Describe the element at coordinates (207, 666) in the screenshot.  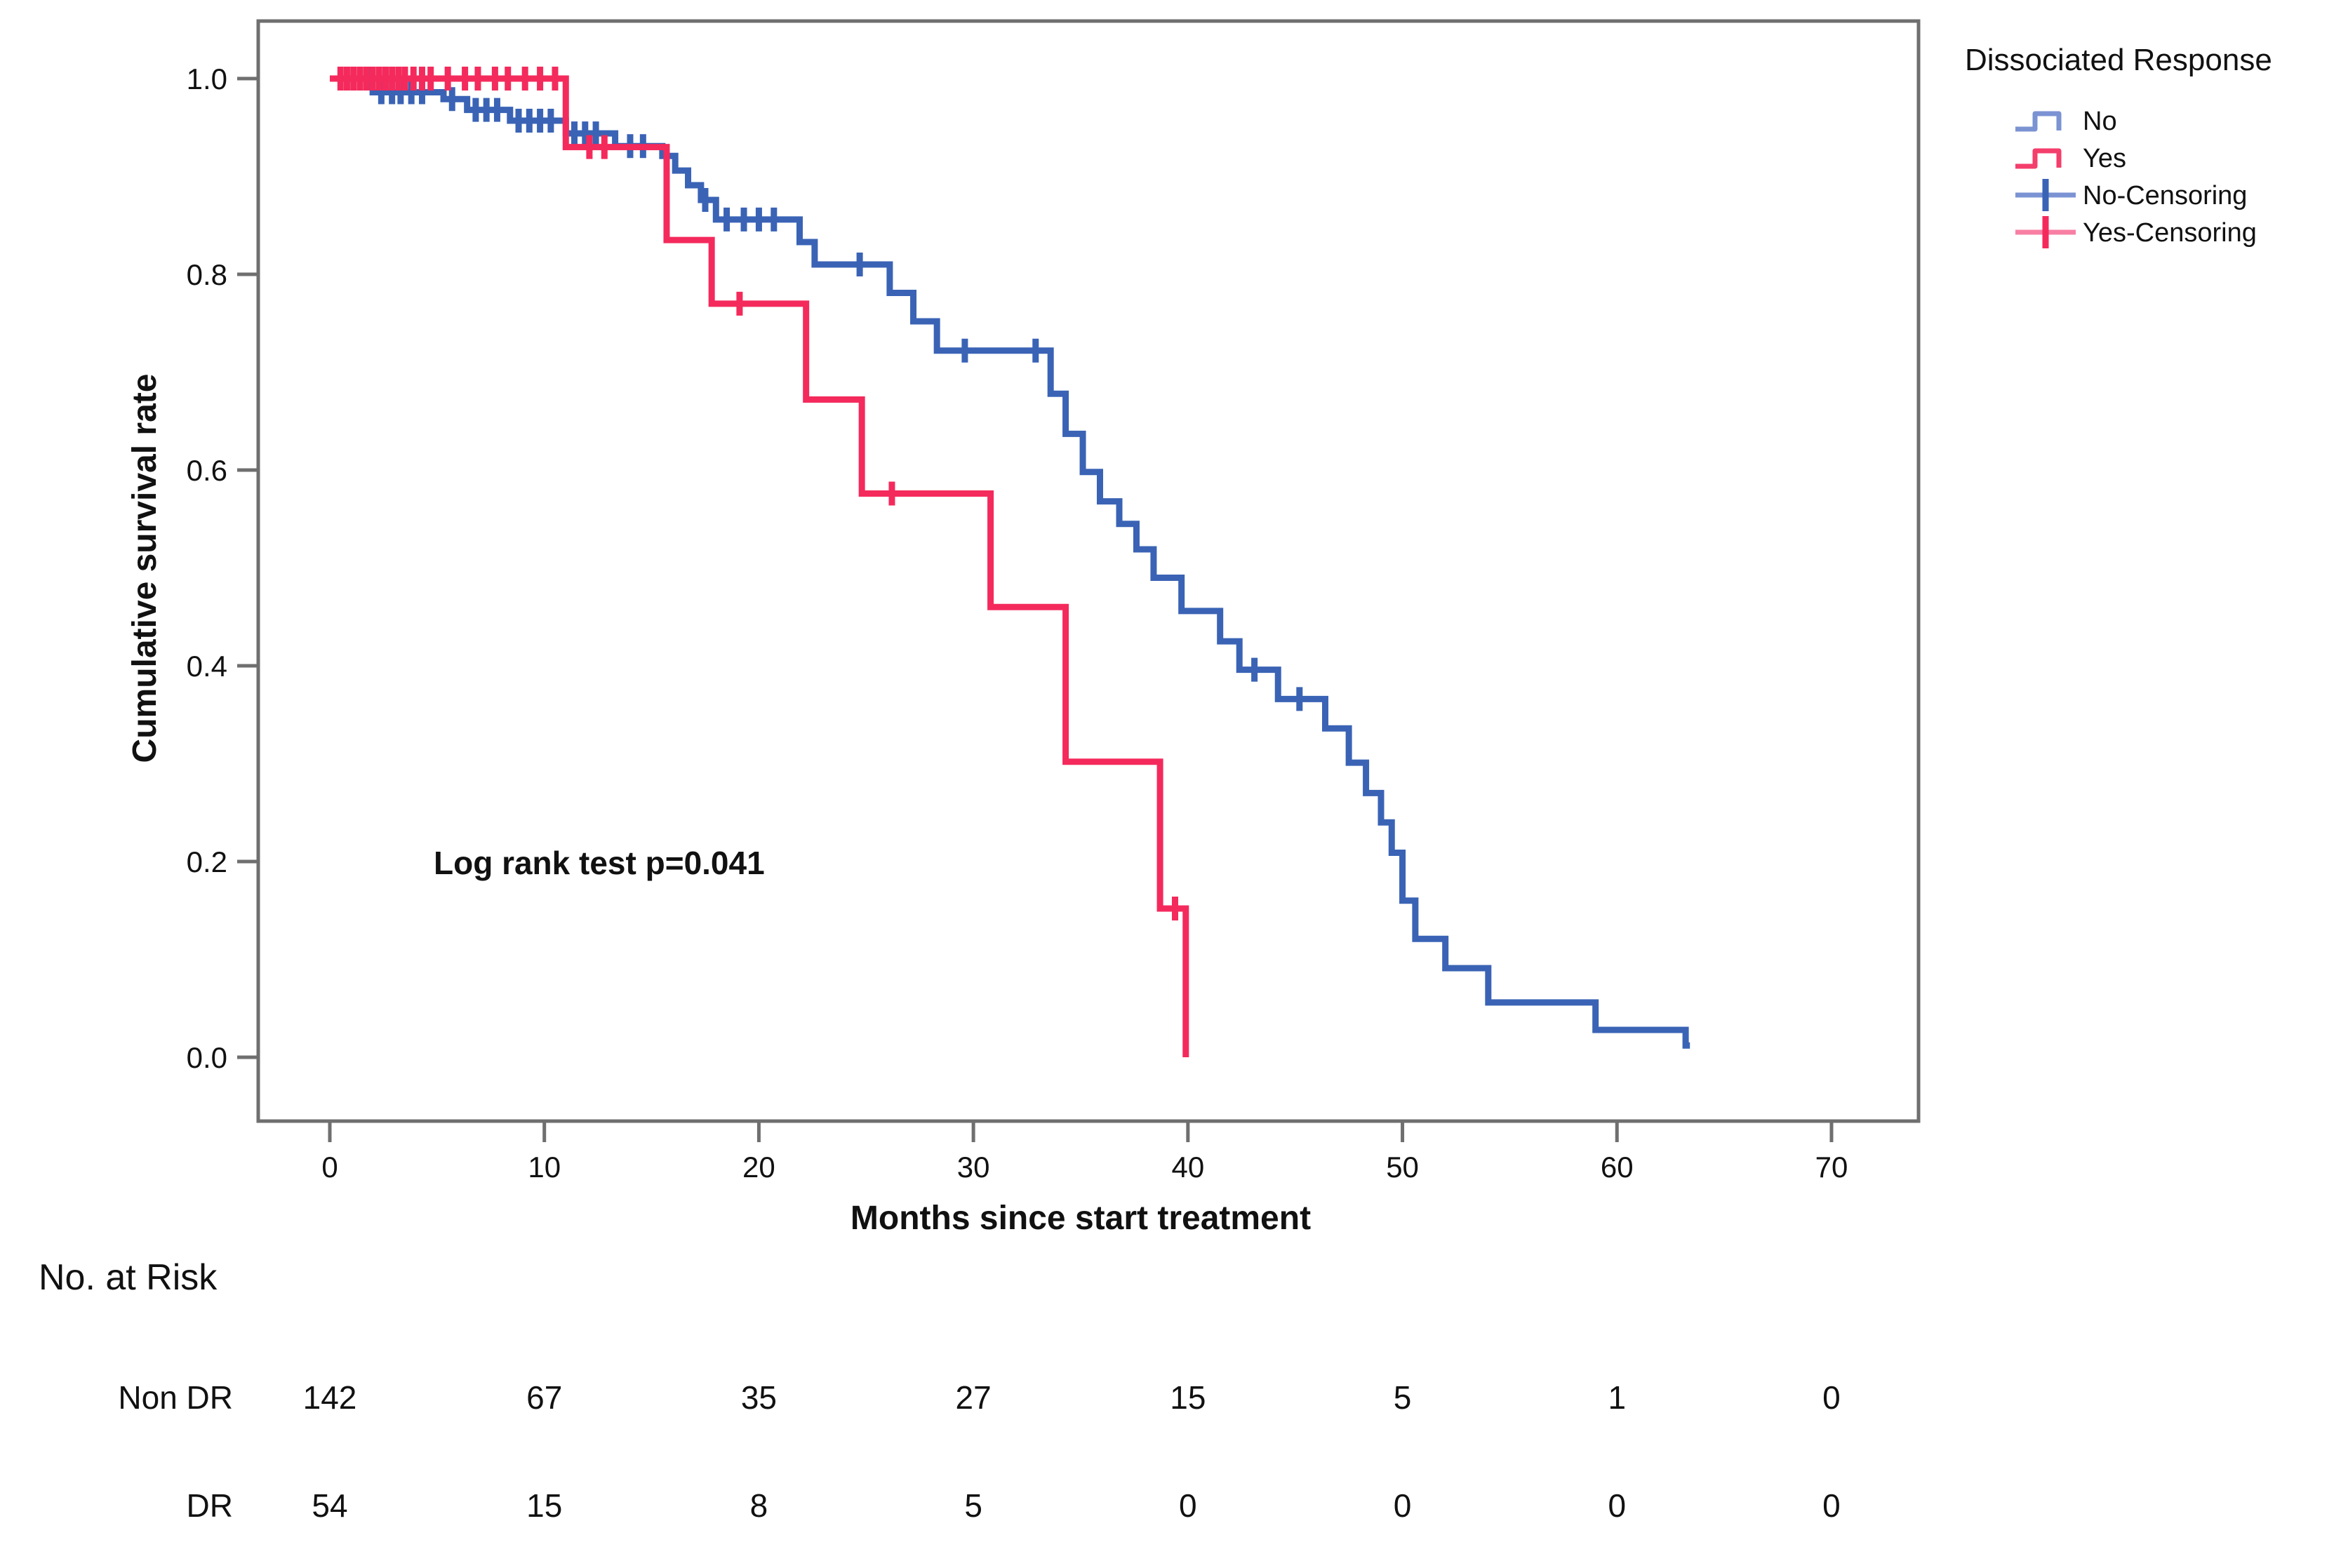
I see `y-tick-label: 0.4` at that location.